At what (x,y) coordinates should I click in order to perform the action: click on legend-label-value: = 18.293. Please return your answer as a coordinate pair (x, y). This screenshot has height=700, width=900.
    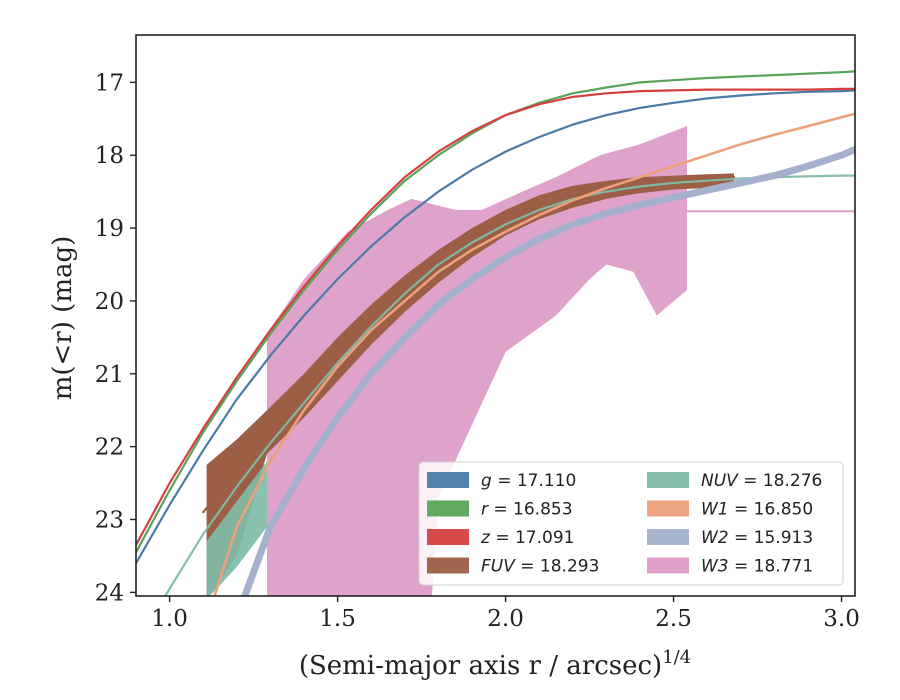
    Looking at the image, I should click on (557, 567).